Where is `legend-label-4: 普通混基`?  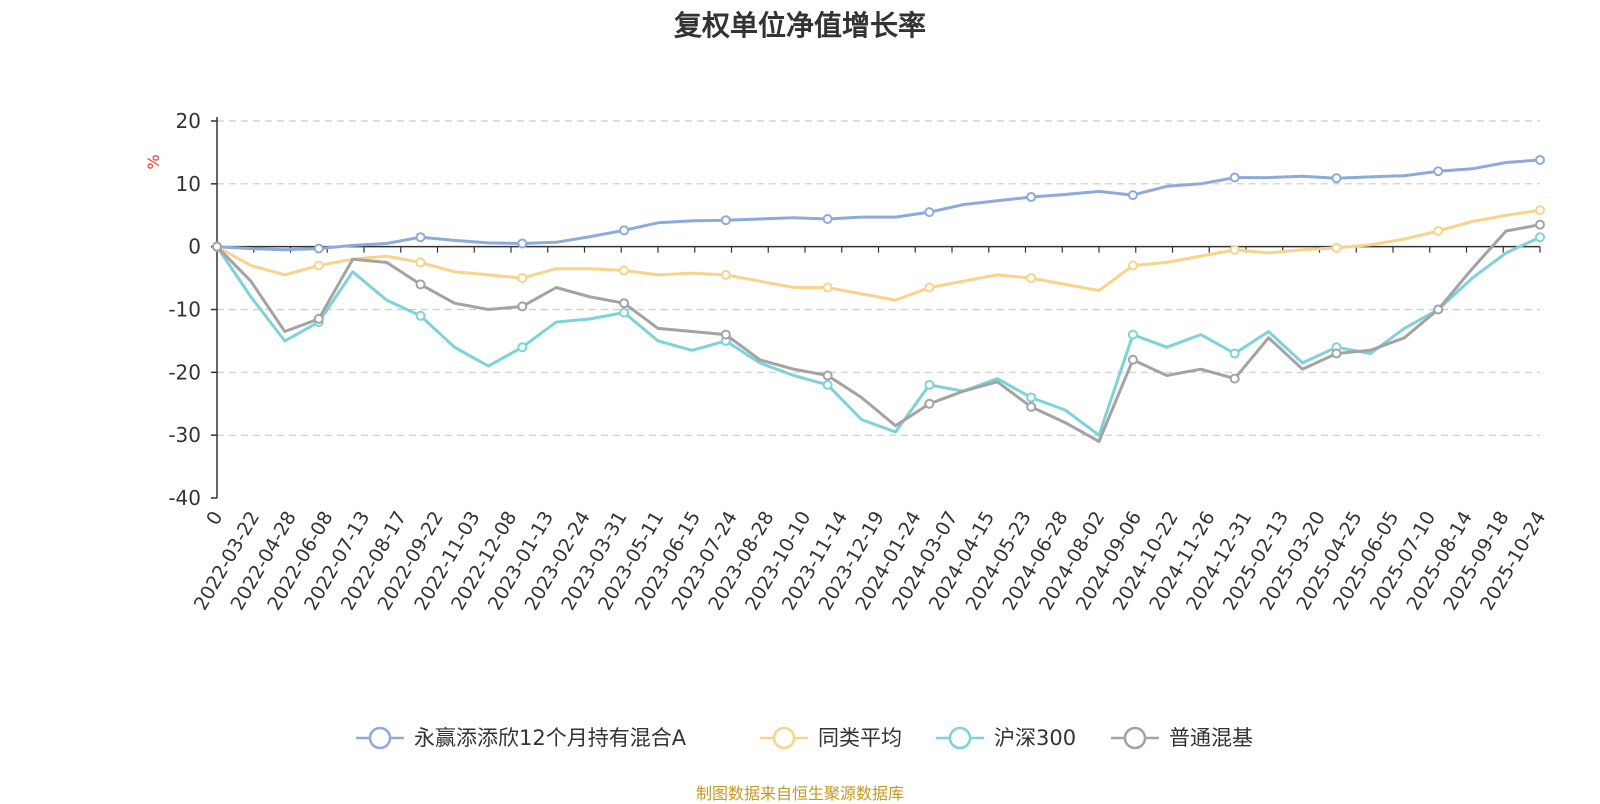
legend-label-4: 普通混基 is located at coordinates (1211, 738).